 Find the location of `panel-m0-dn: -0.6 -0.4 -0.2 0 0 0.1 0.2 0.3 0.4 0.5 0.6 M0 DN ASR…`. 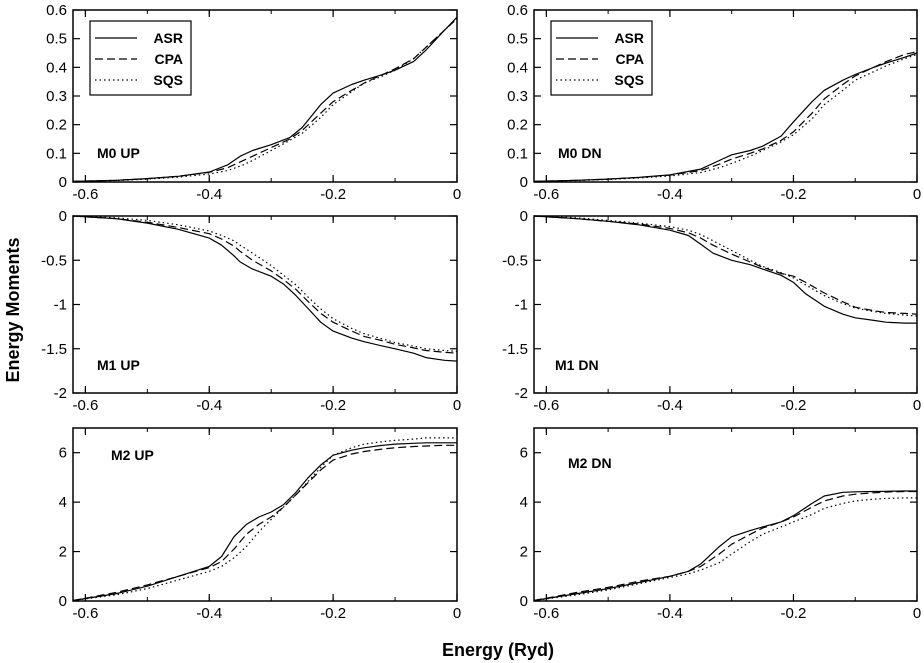

panel-m0-dn: -0.6 -0.4 -0.2 0 0 0.1 0.2 0.3 0.4 0.5 0.6 M0 DN ASR… is located at coordinates (714, 102).